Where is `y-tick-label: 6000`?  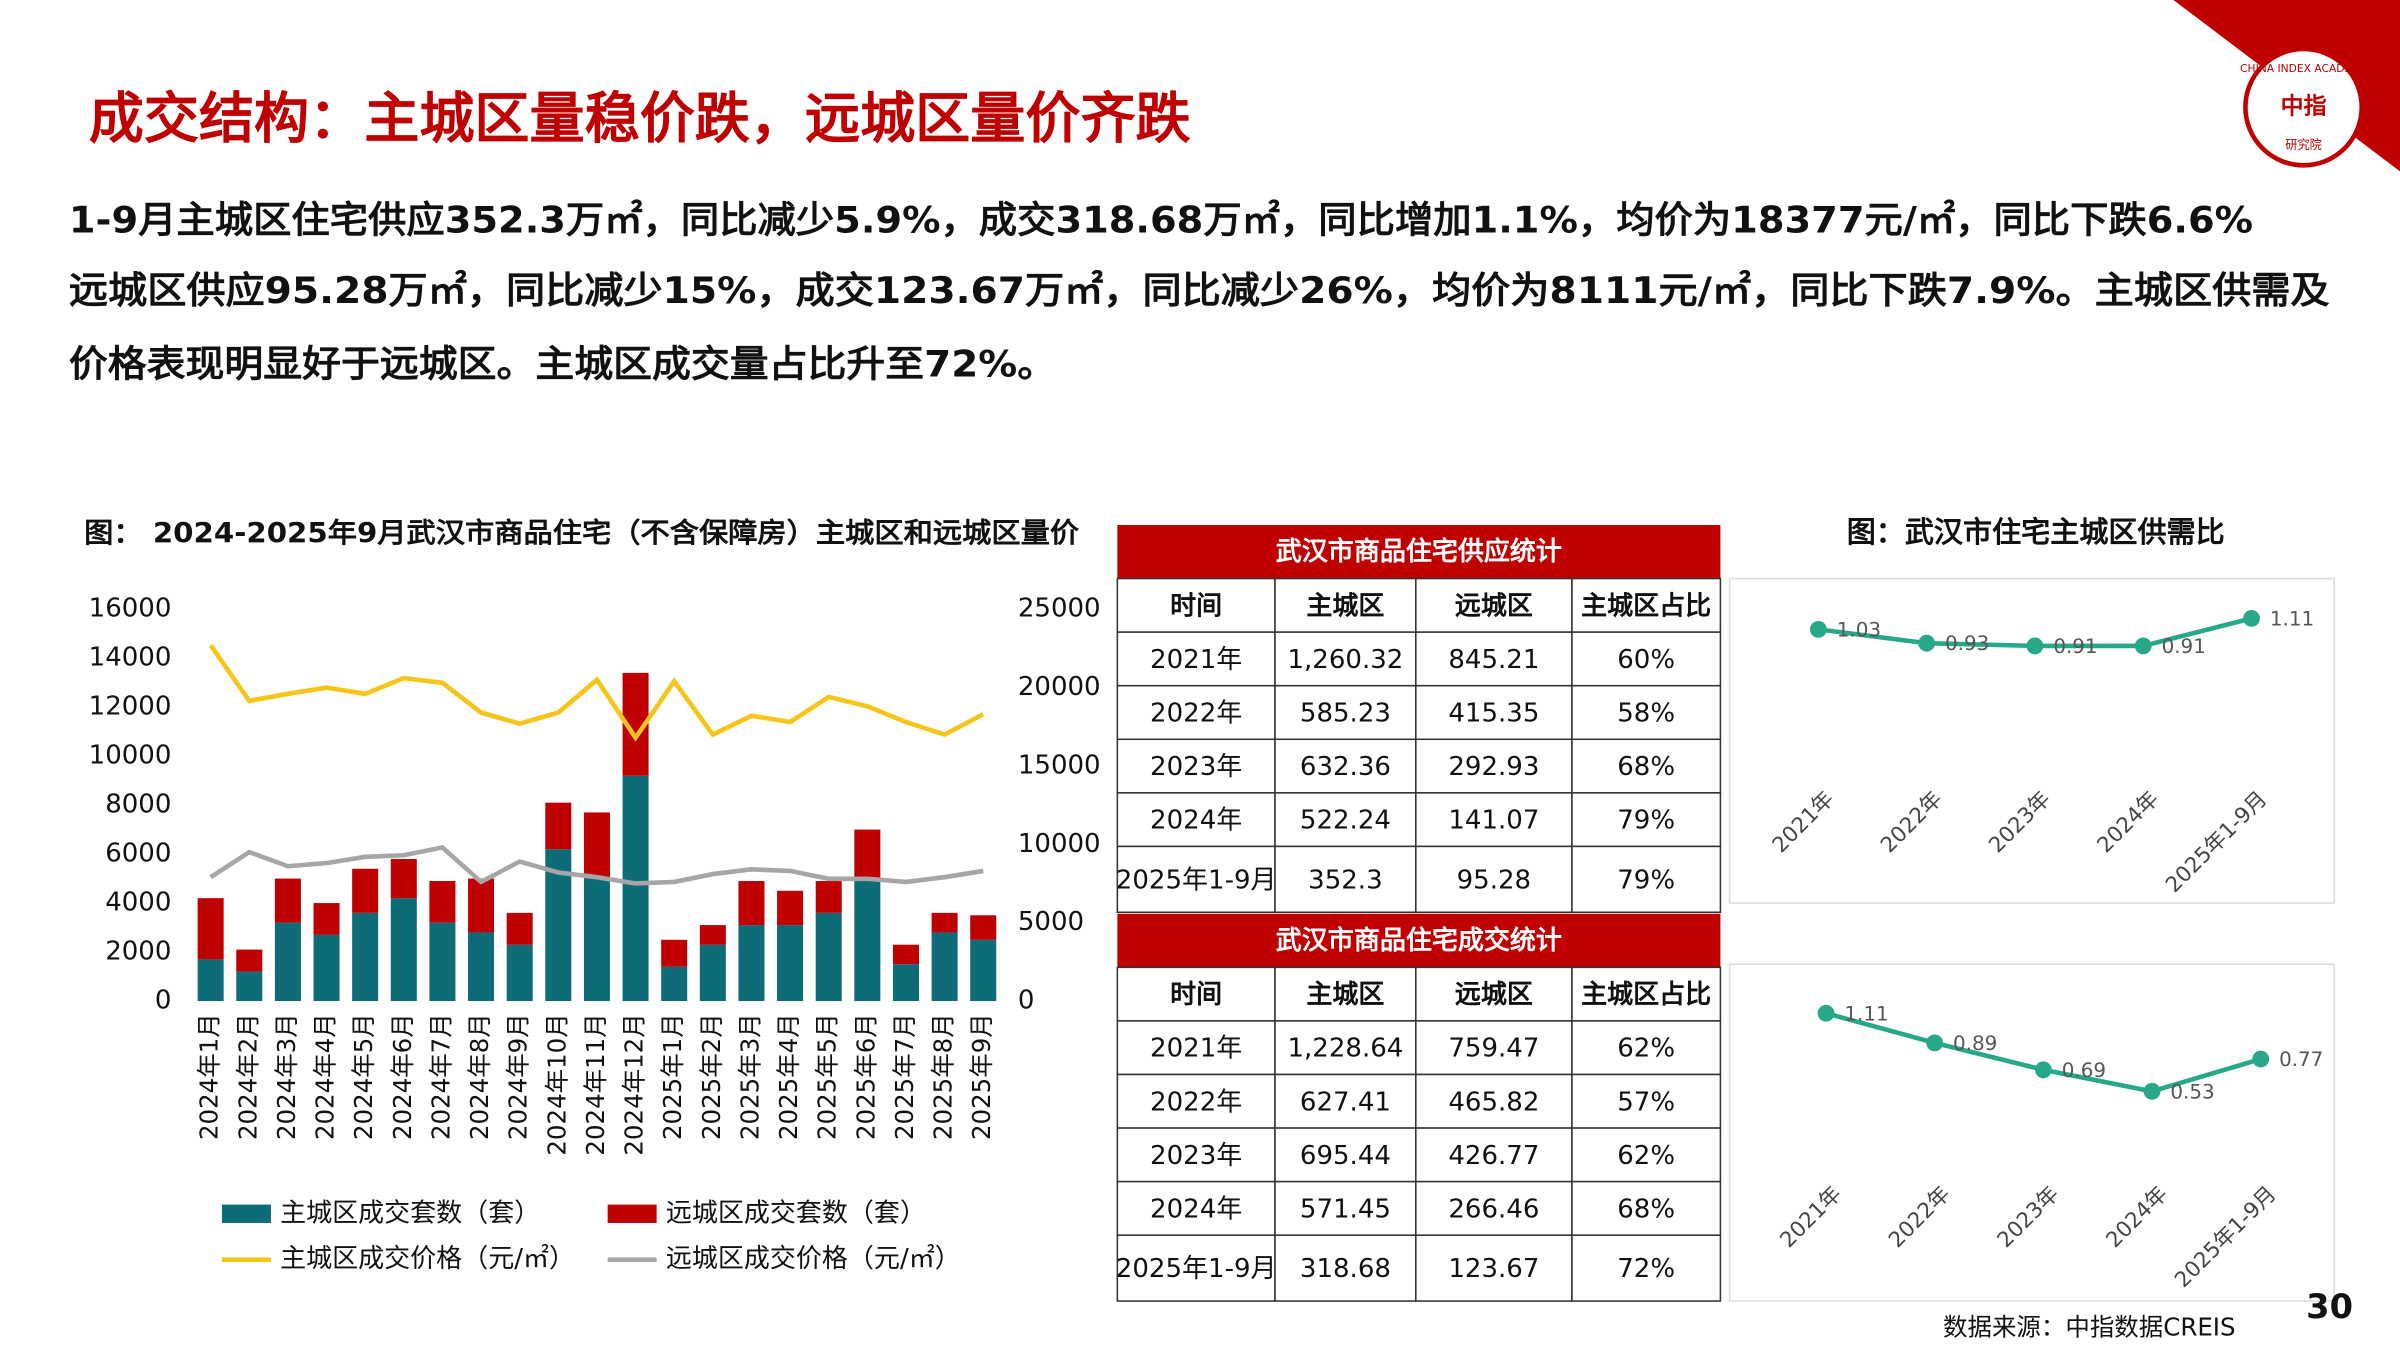
y-tick-label: 6000 is located at coordinates (138, 854).